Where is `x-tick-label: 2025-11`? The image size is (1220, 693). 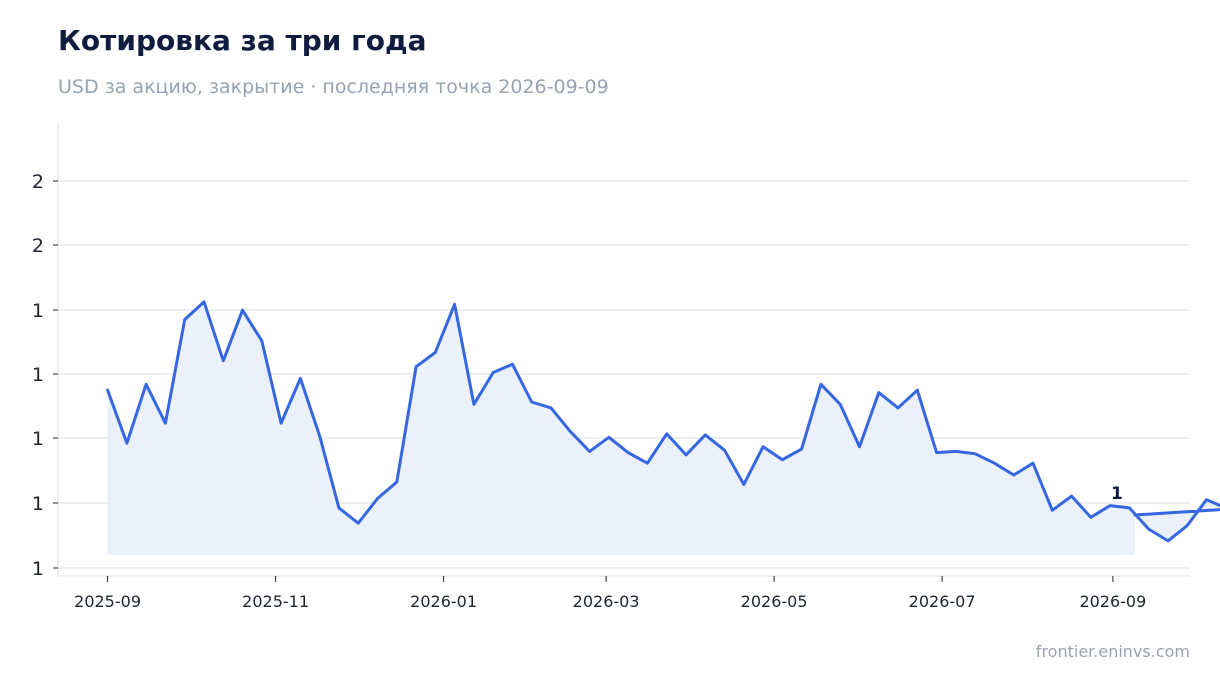
x-tick-label: 2025-11 is located at coordinates (275, 601).